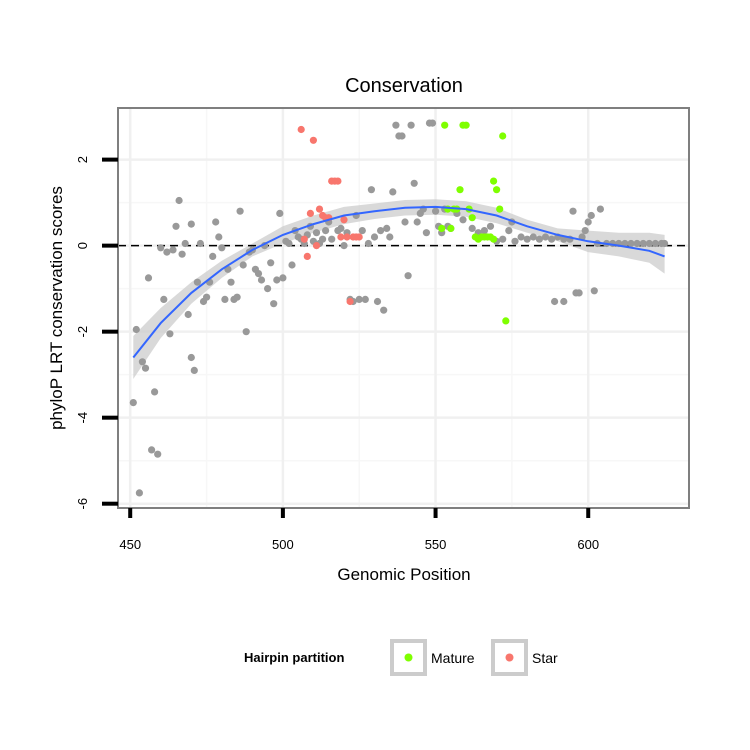 The width and height of the screenshot is (750, 750). What do you see at coordinates (545, 658) in the screenshot?
I see `legend-label-star: Star` at bounding box center [545, 658].